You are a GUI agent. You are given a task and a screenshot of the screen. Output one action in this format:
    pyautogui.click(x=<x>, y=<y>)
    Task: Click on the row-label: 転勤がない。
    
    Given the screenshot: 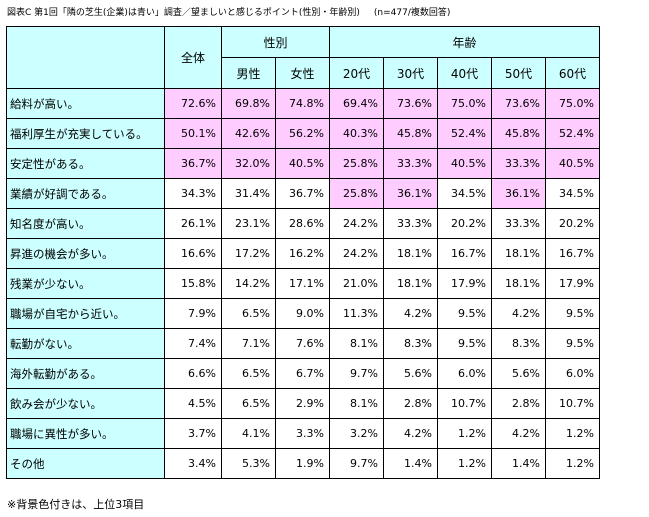 What is the action you would take?
    pyautogui.click(x=85, y=343)
    